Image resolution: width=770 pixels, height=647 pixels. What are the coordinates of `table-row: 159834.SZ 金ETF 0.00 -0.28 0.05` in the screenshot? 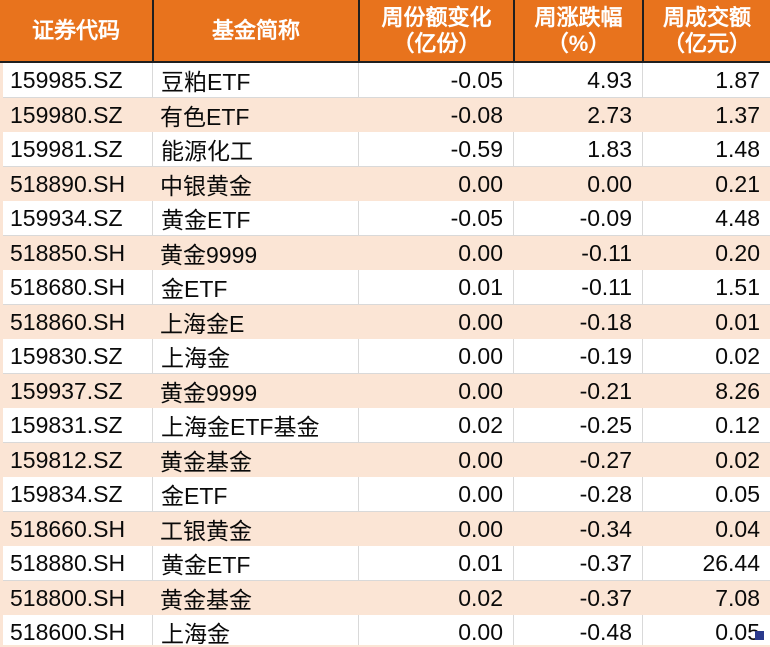 It's located at (386, 494).